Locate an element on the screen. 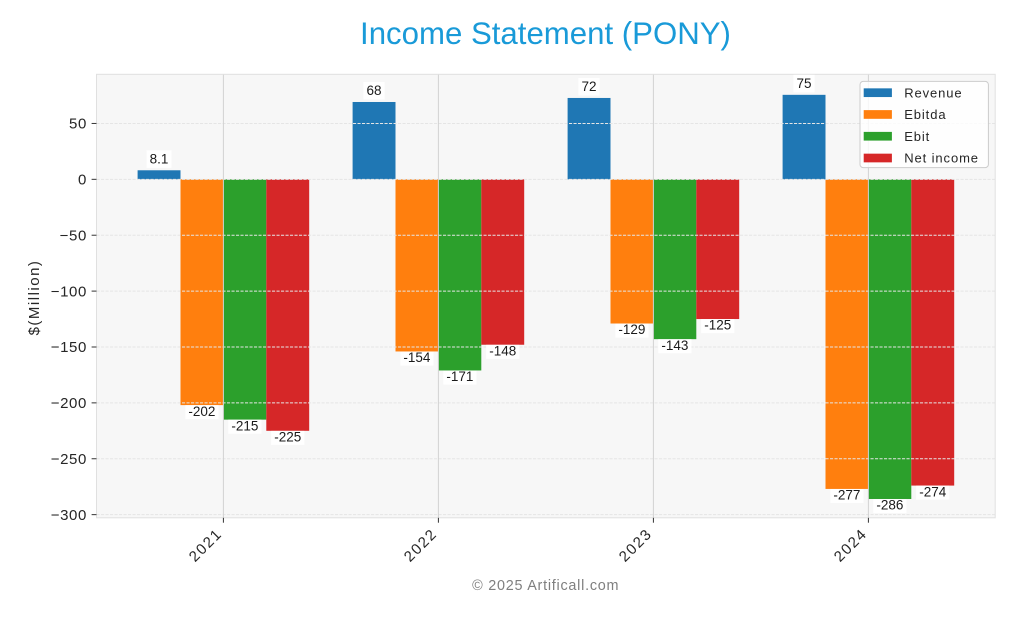 This screenshot has width=1019, height=617. svg-text: −250 is located at coordinates (69, 459).